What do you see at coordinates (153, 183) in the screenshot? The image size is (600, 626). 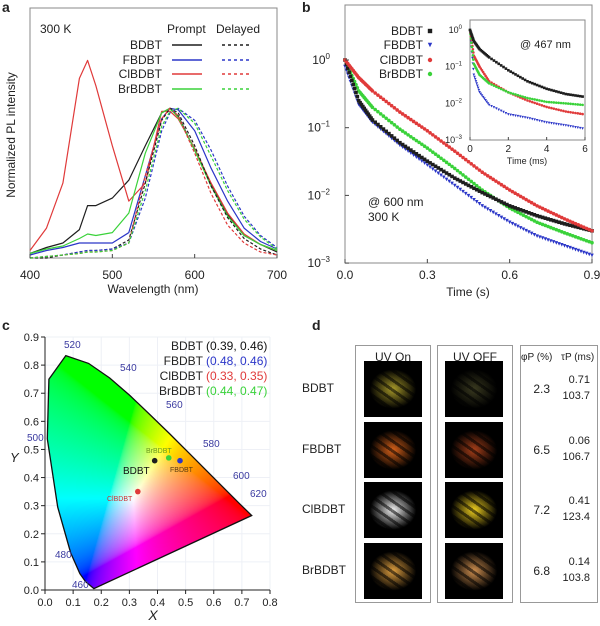 I see `curve-clbdbt-delayed` at bounding box center [153, 183].